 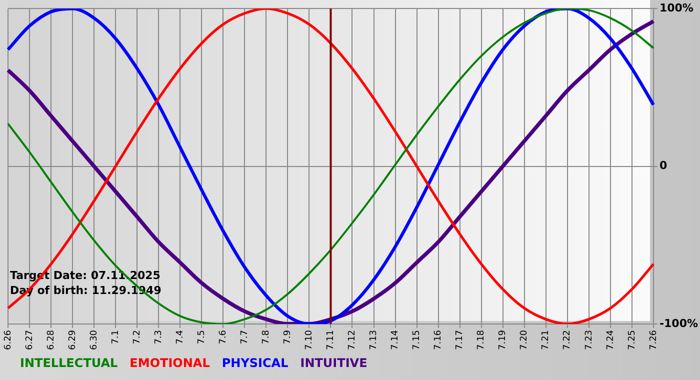 I want to click on x-tick-label: 7.5, so click(x=201, y=337).